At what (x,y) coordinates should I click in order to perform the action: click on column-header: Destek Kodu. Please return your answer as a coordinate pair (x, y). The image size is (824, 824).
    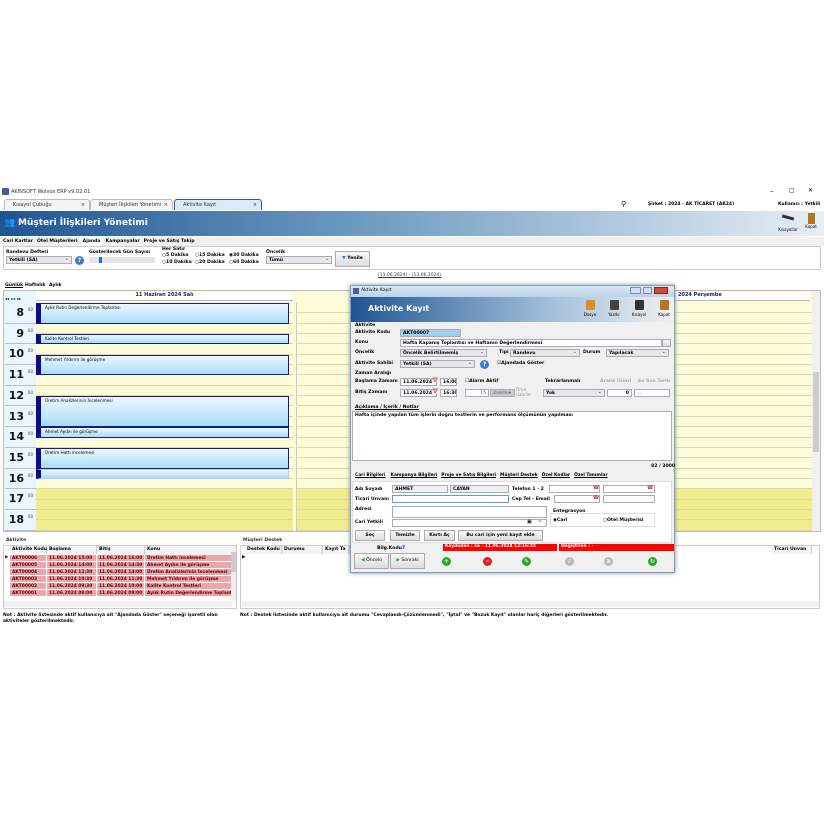
    Looking at the image, I should click on (263, 550).